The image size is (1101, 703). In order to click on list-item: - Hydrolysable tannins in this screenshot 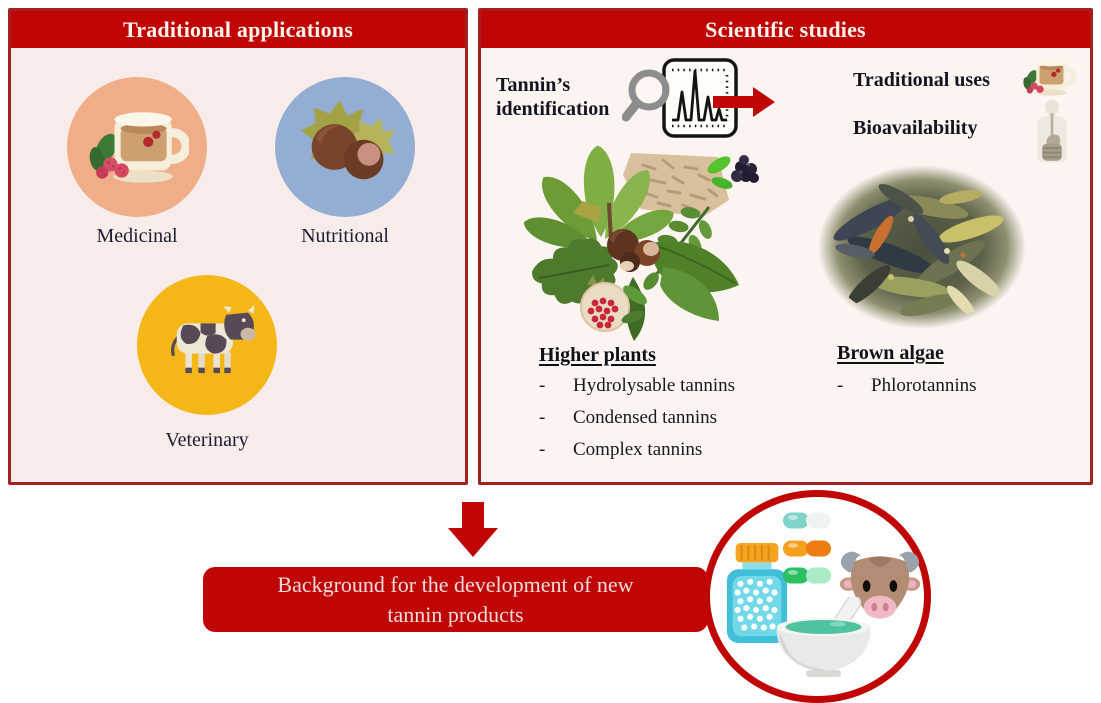, I will do `click(637, 386)`.